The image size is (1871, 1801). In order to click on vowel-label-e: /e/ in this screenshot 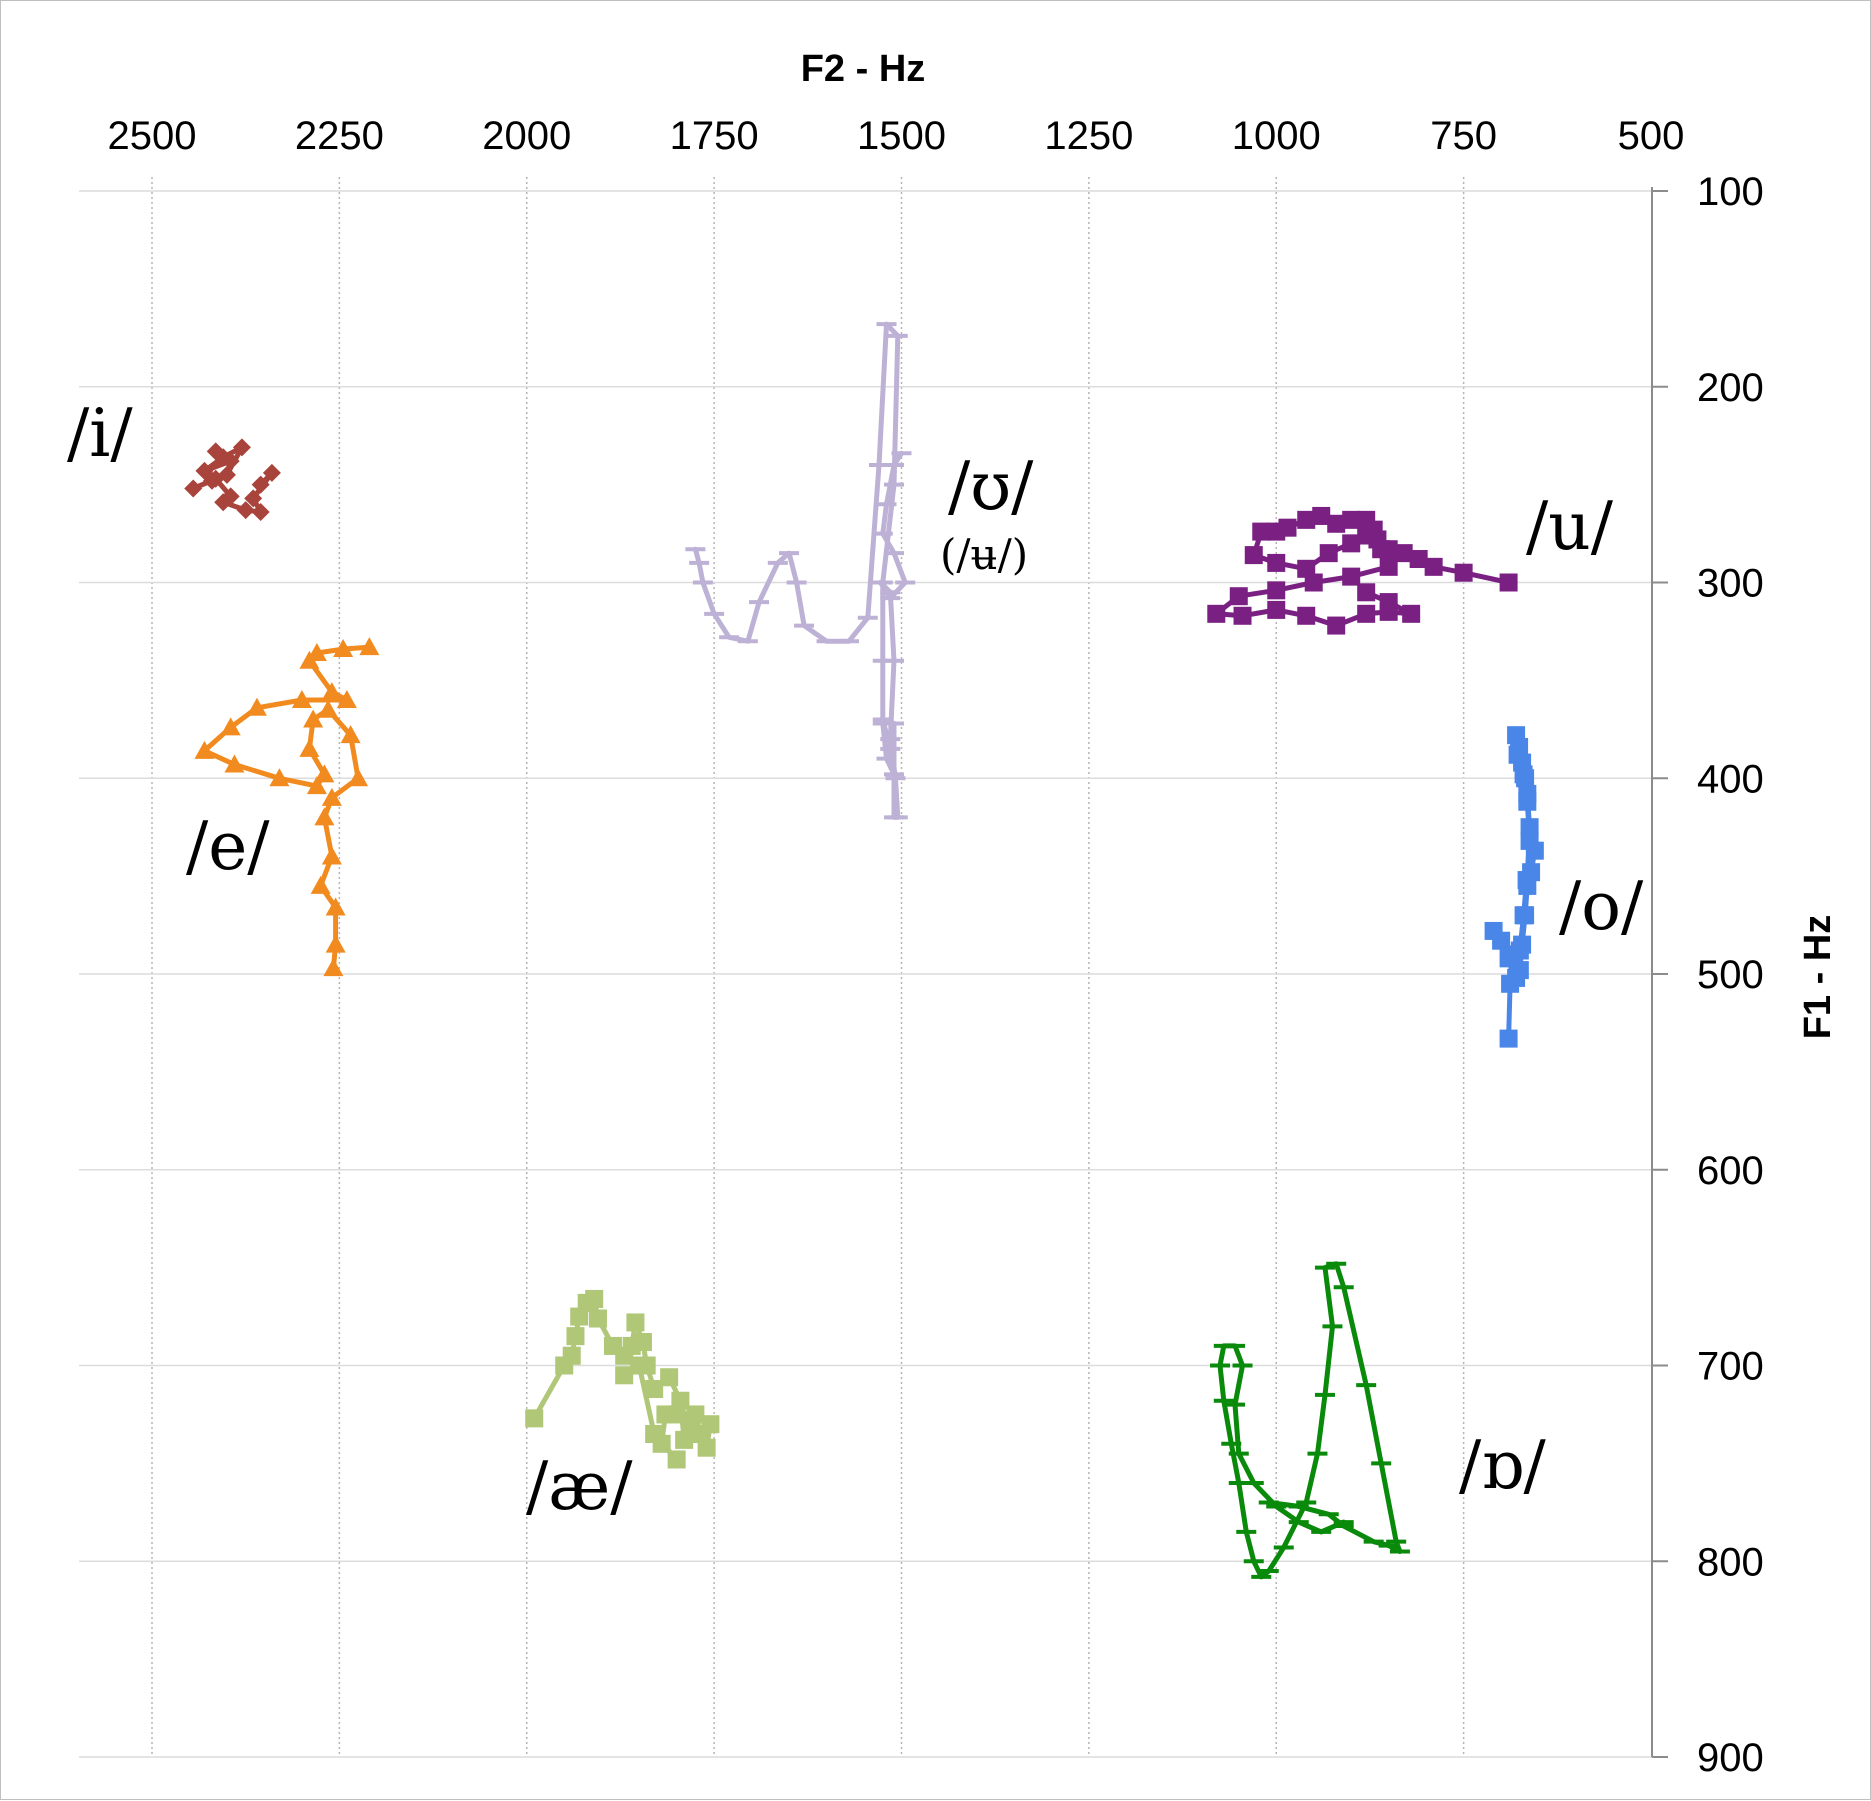, I will do `click(228, 846)`.